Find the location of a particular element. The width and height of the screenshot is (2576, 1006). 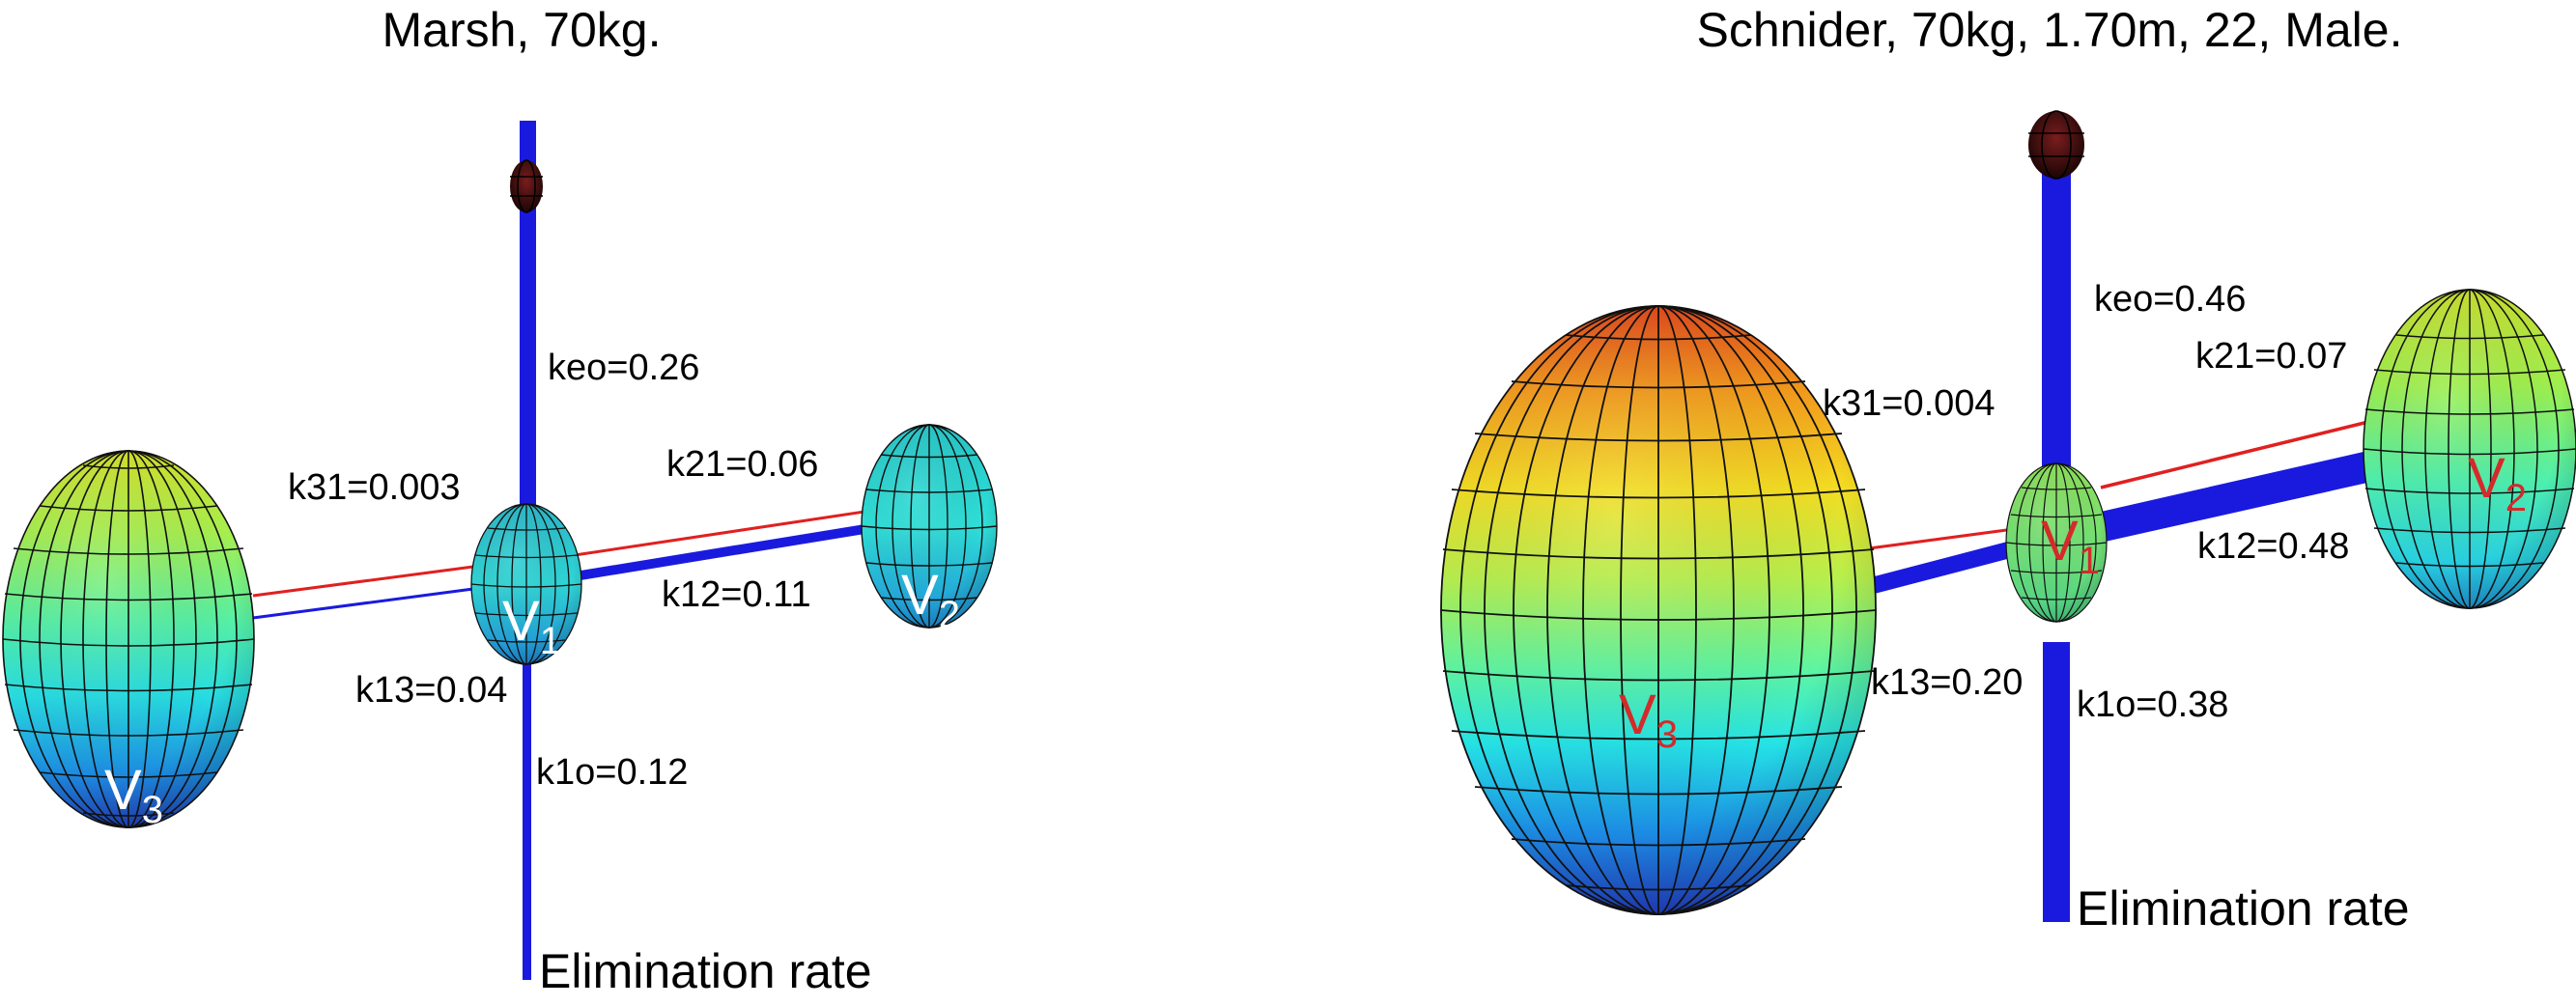

k13-label: k13=0.20 is located at coordinates (1947, 683).